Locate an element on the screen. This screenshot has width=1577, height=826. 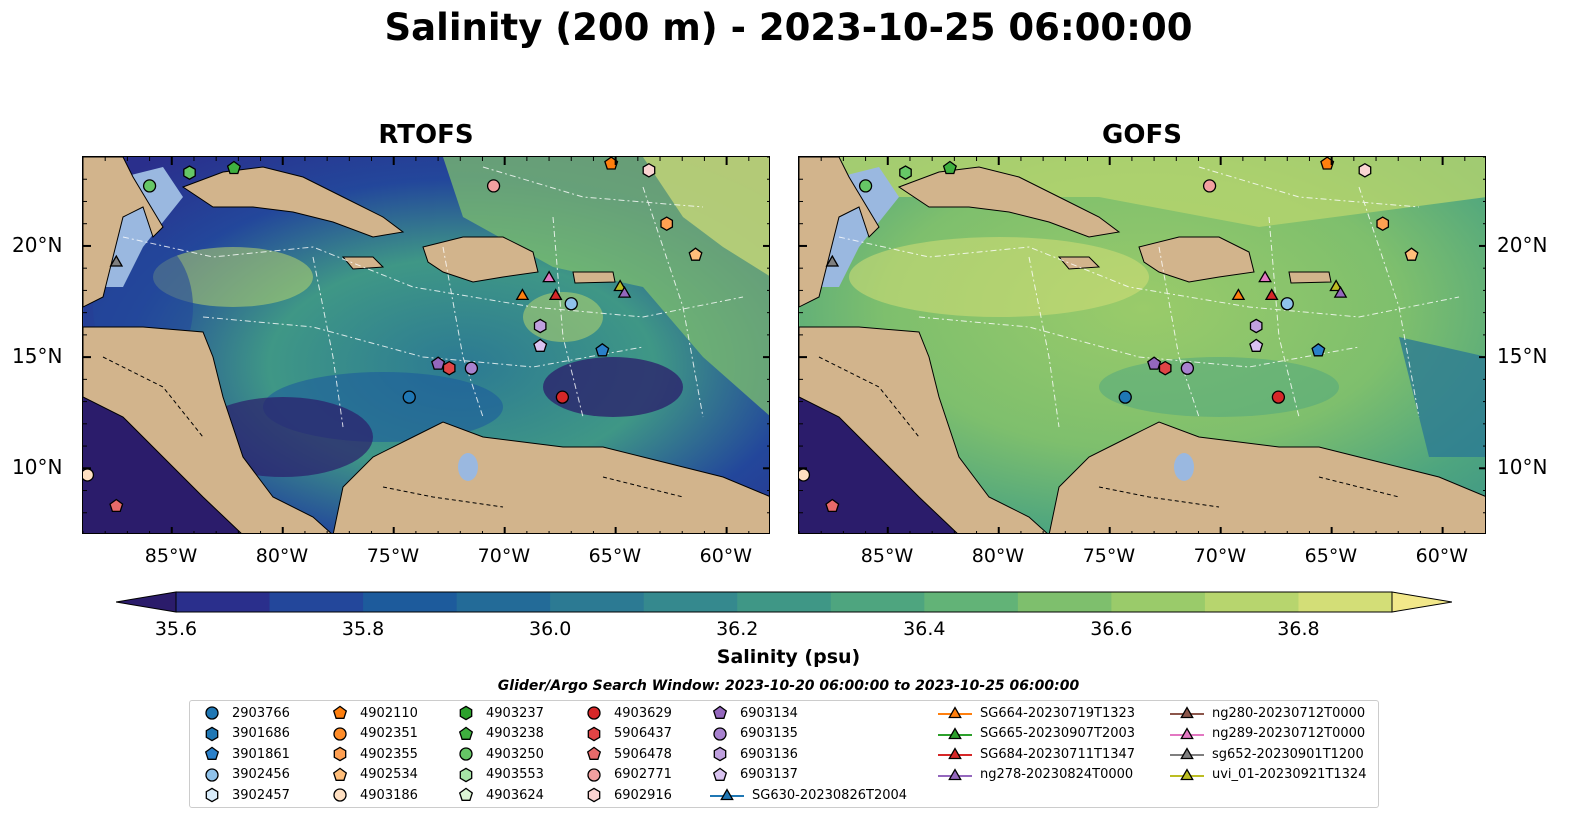
legend-item: 5906437 is located at coordinates (628, 734).